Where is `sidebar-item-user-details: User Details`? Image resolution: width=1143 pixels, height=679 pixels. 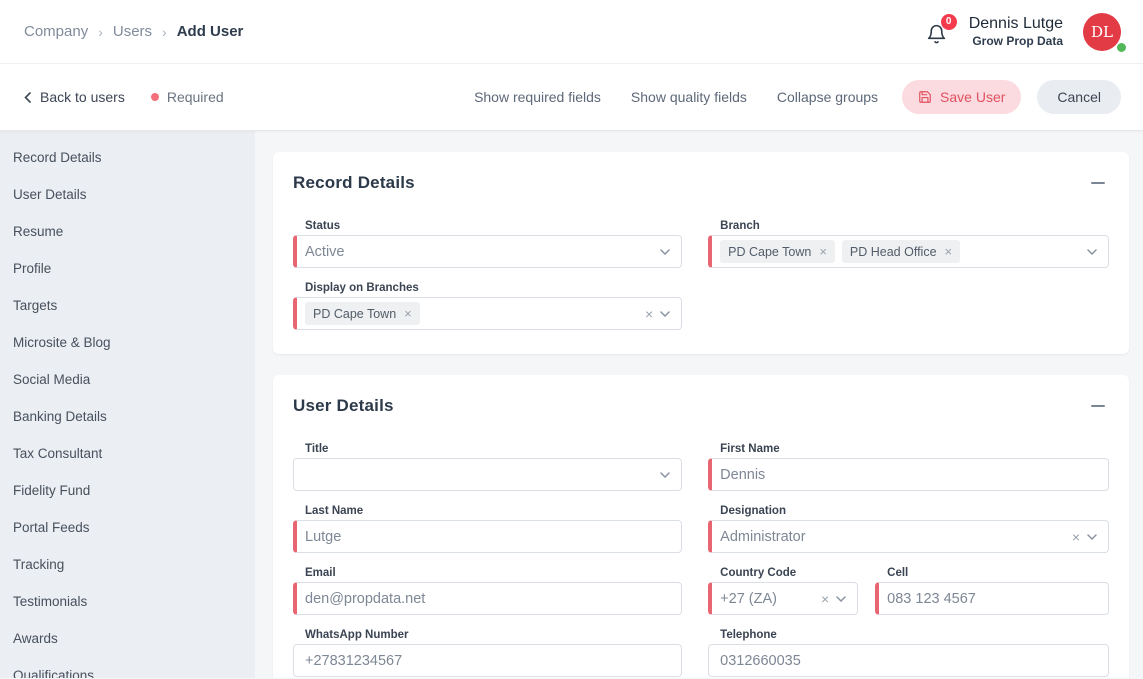
sidebar-item-user-details: User Details is located at coordinates (50, 194).